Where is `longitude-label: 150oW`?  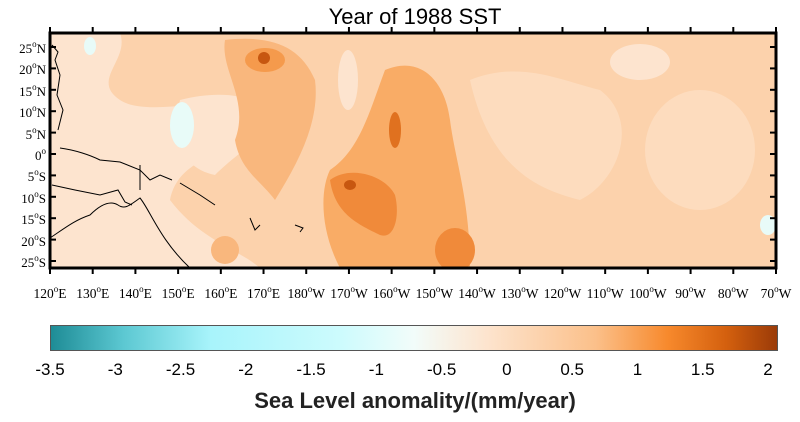 longitude-label: 150oW is located at coordinates (434, 292).